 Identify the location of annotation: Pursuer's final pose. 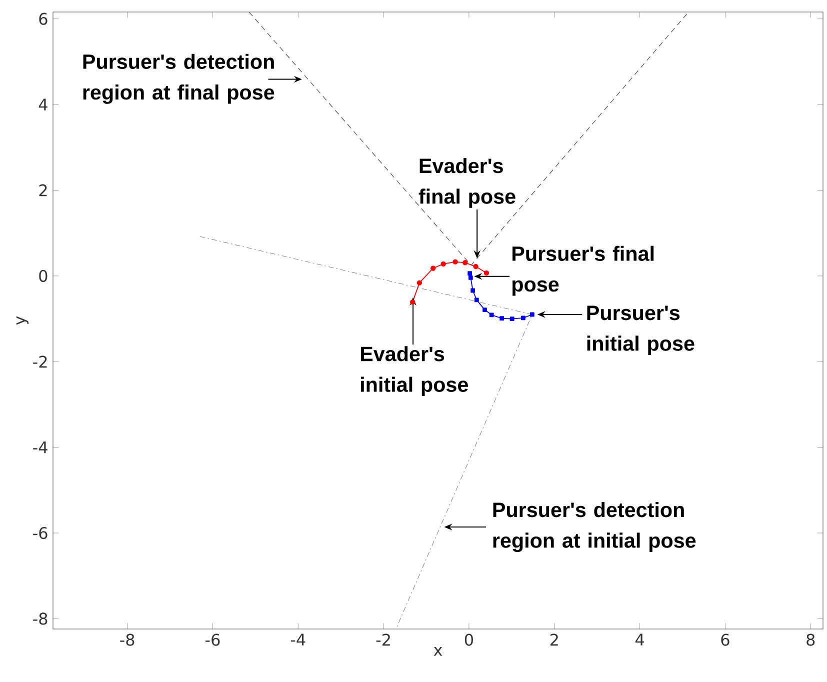
(583, 271).